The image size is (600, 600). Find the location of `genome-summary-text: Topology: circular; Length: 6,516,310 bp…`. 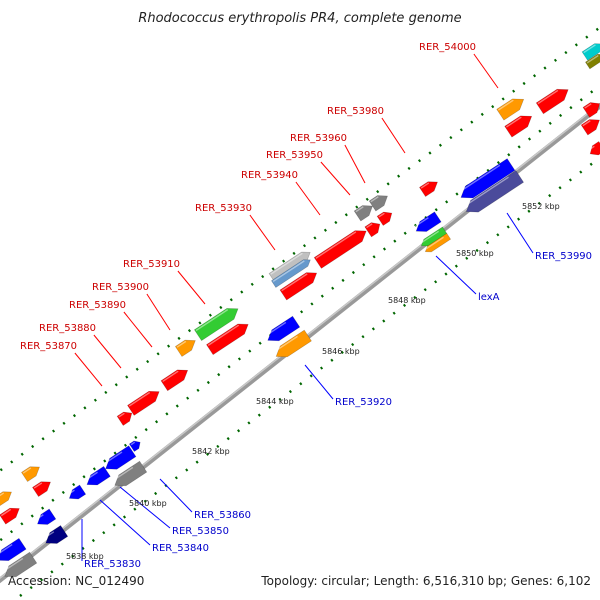

genome-summary-text: Topology: circular; Length: 6,516,310 bp… is located at coordinates (426, 581).